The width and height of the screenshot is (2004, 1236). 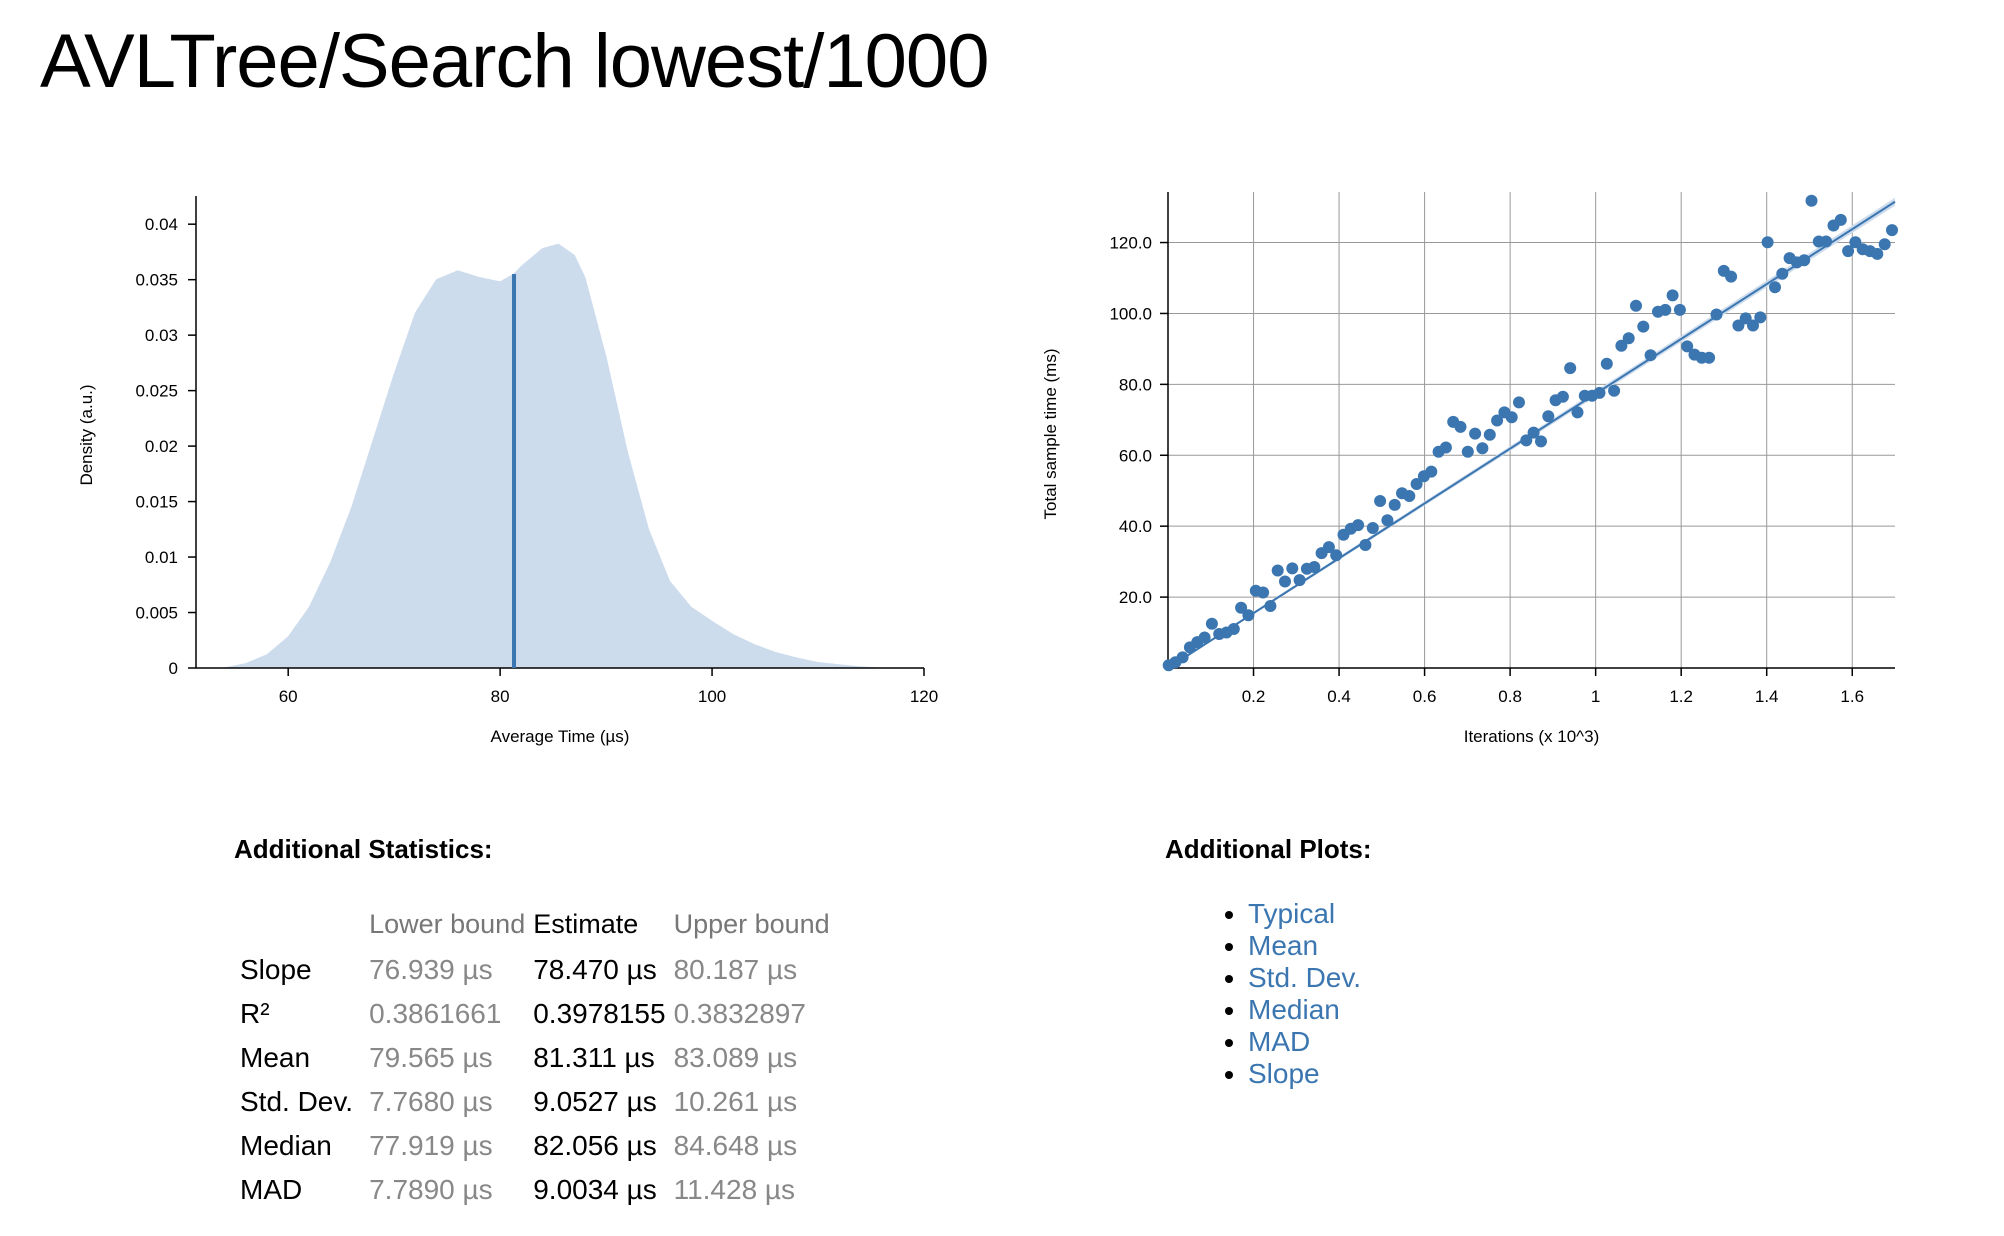 What do you see at coordinates (1681, 696) in the screenshot?
I see `x-tick-label: 1.2` at bounding box center [1681, 696].